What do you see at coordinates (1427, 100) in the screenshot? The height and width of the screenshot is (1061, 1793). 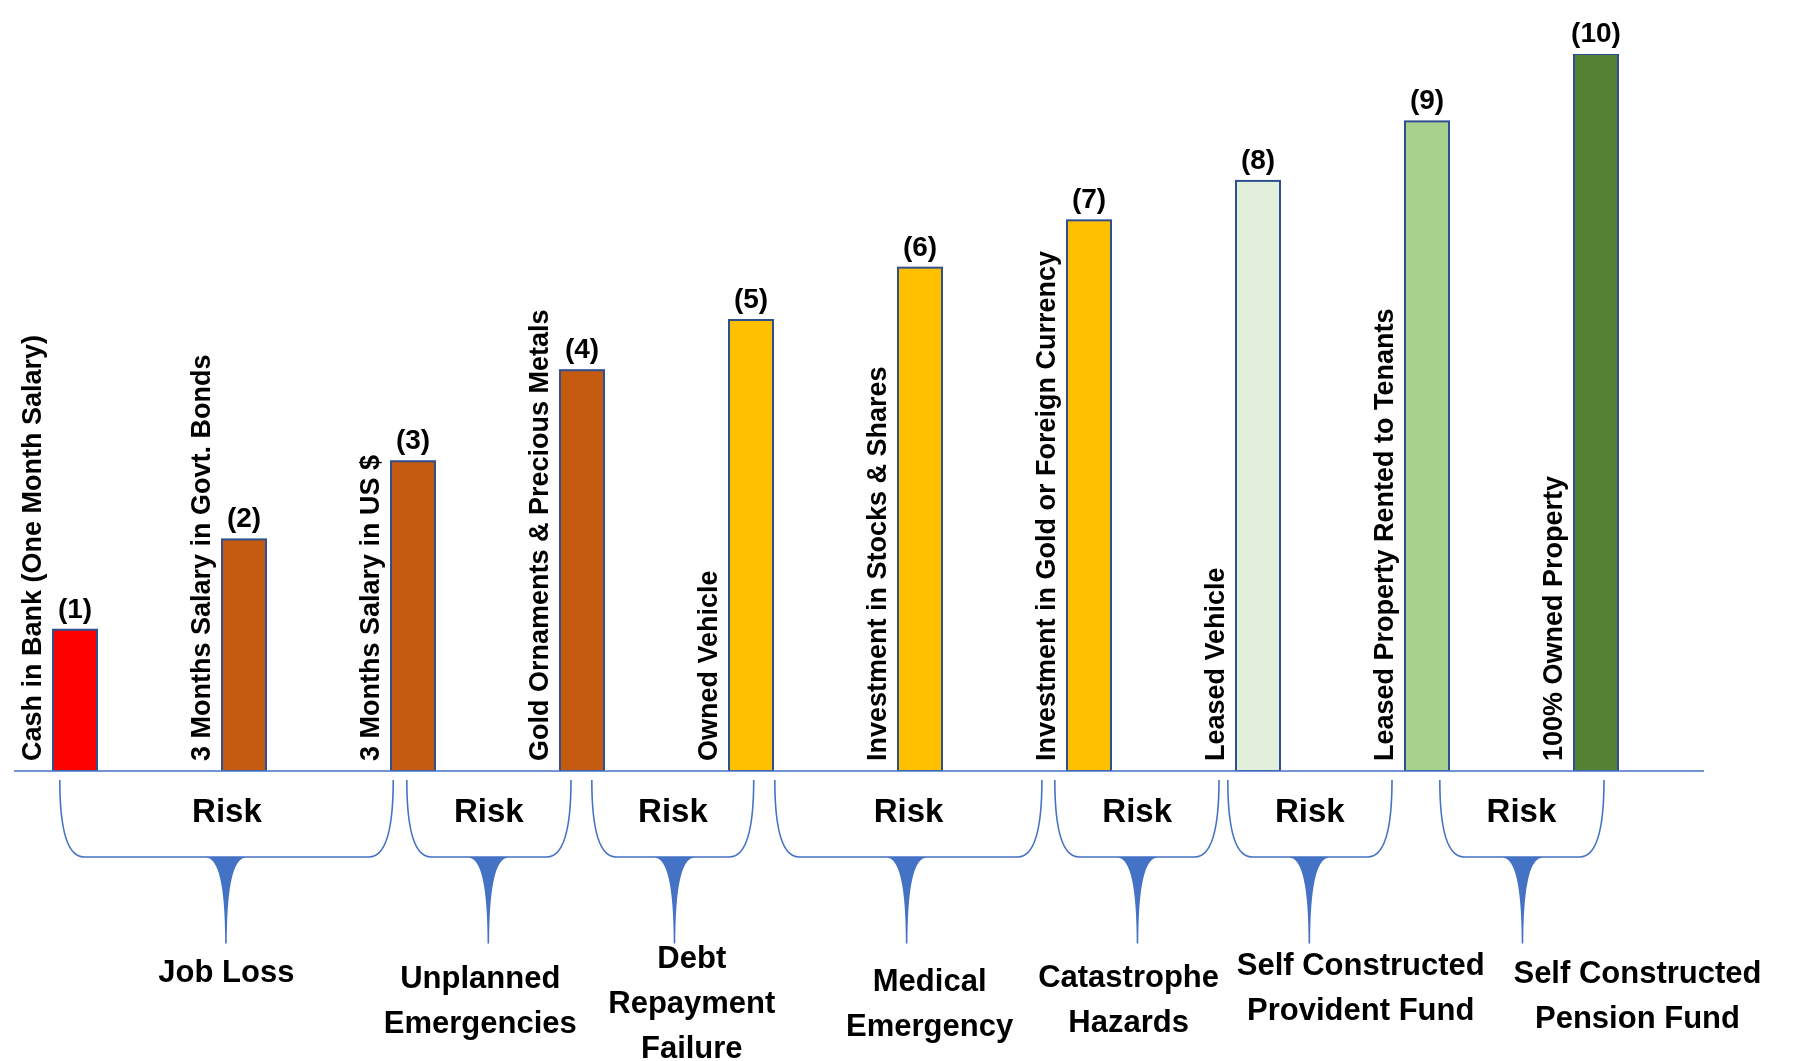 I see `annotation: (9)` at bounding box center [1427, 100].